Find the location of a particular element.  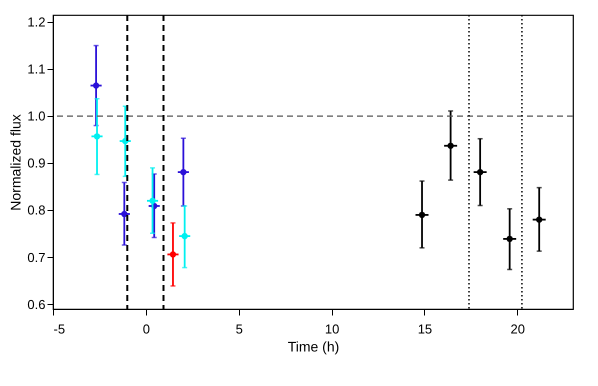

y-tick-label: 0.7 is located at coordinates (36, 257).